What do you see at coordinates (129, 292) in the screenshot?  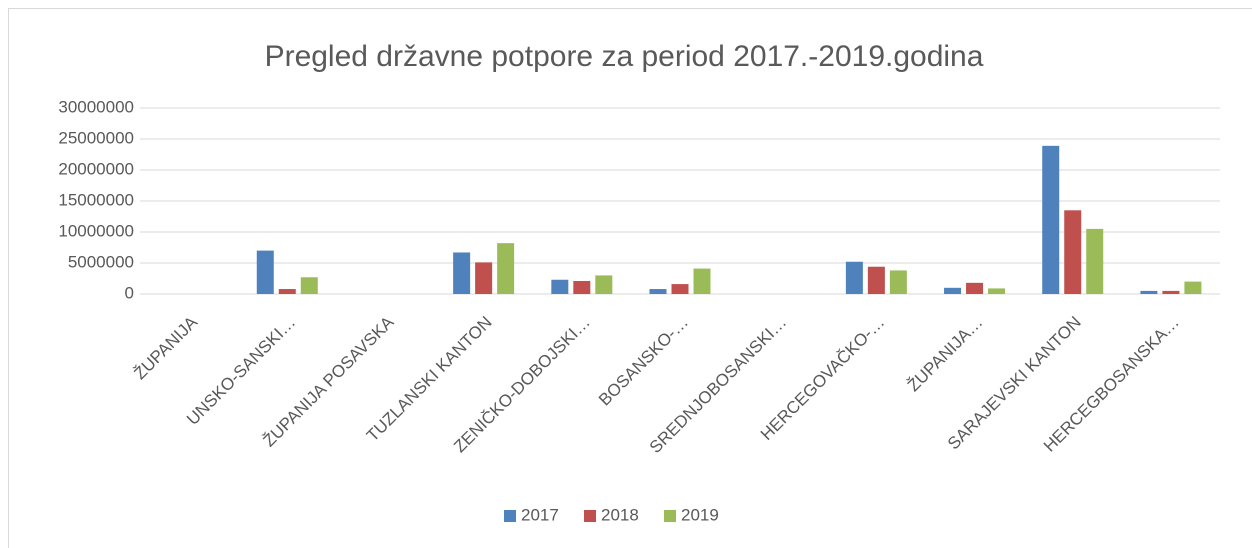 I see `y-tick-label: 0` at bounding box center [129, 292].